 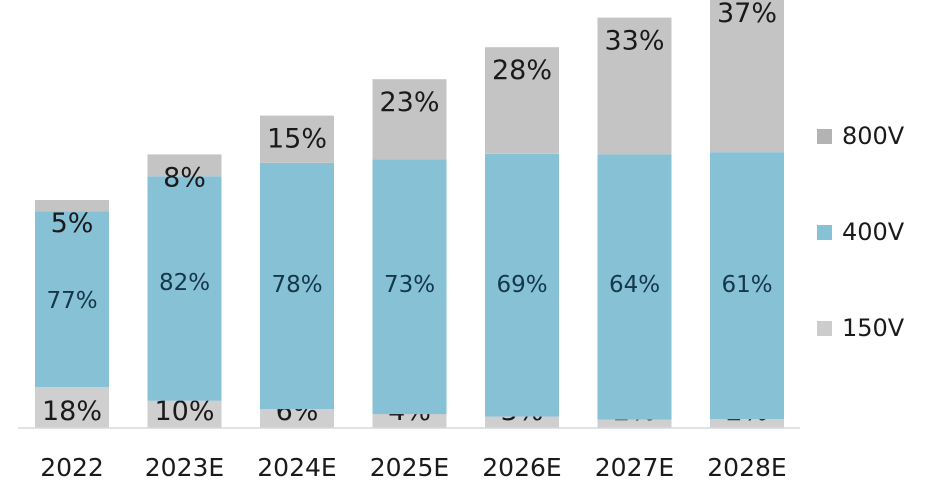 I want to click on bar-segment-800v-2028e, so click(x=747, y=76).